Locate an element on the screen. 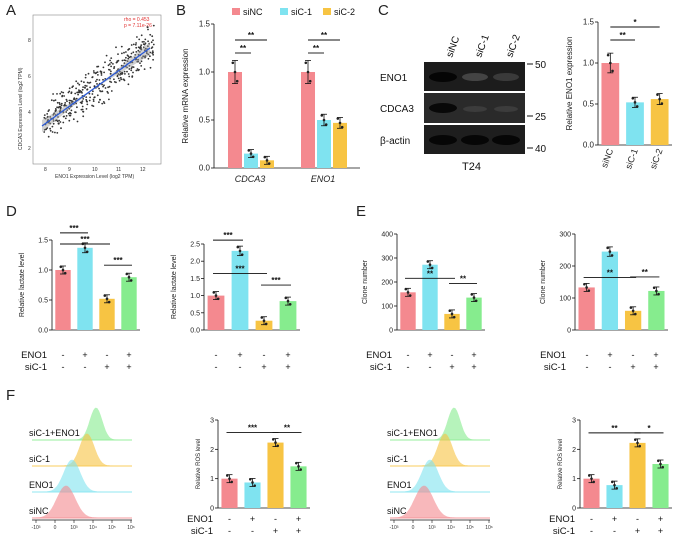 The height and width of the screenshot is (549, 685). f2-sig-stars: ** is located at coordinates (614, 428).